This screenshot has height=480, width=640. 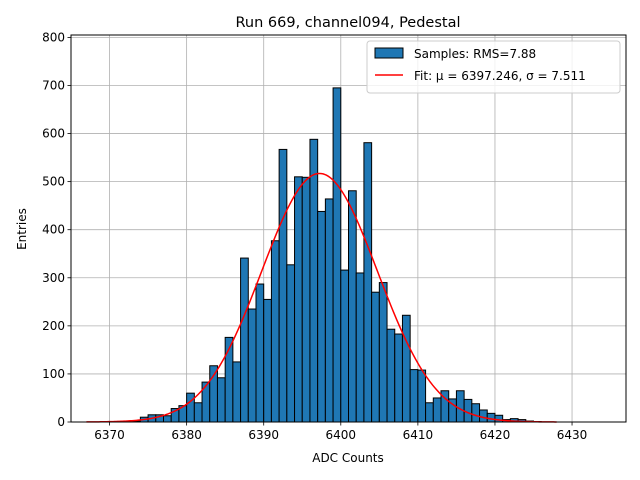 What do you see at coordinates (53, 134) in the screenshot?
I see `y-tick-label: 600` at bounding box center [53, 134].